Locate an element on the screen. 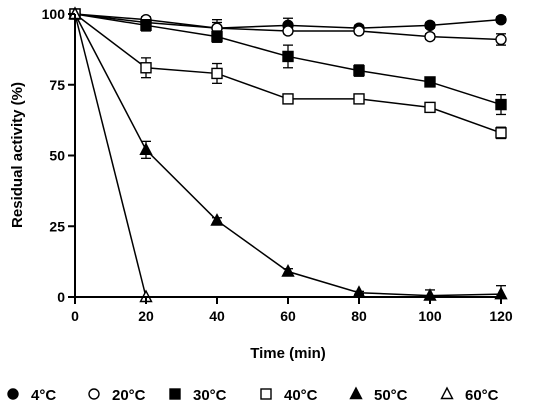  legend-item-60c: 60°C is located at coordinates (469, 395).